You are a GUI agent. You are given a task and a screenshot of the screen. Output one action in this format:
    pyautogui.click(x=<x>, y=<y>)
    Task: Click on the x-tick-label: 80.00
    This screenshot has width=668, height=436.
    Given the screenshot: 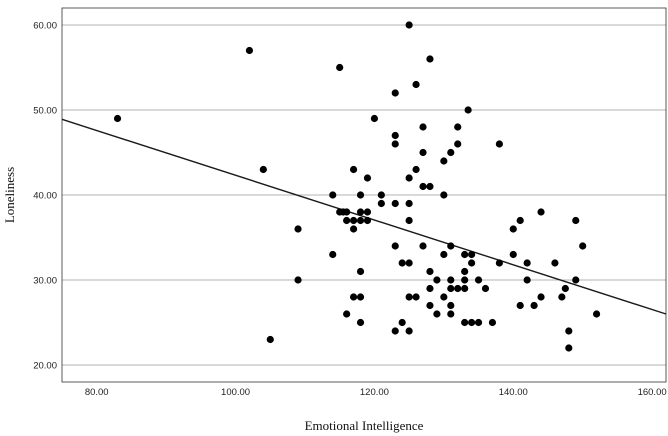 What is the action you would take?
    pyautogui.click(x=97, y=392)
    